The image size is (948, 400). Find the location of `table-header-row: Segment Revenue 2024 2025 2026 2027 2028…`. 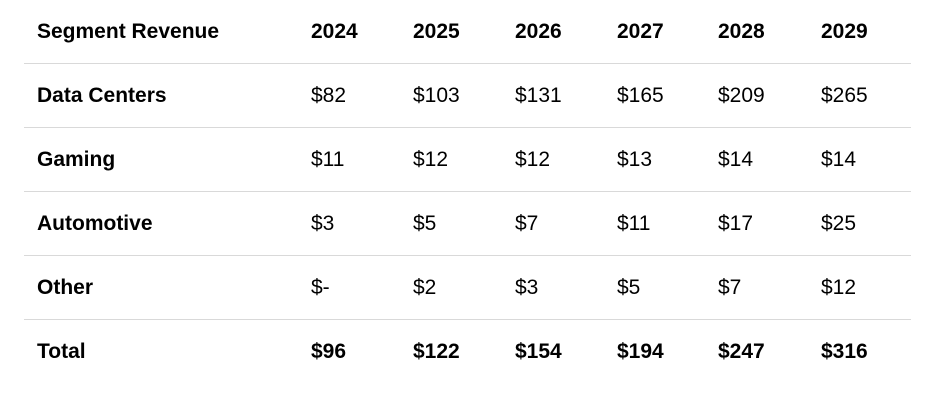

table-header-row: Segment Revenue 2024 2025 2026 2027 2028… is located at coordinates (467, 32).